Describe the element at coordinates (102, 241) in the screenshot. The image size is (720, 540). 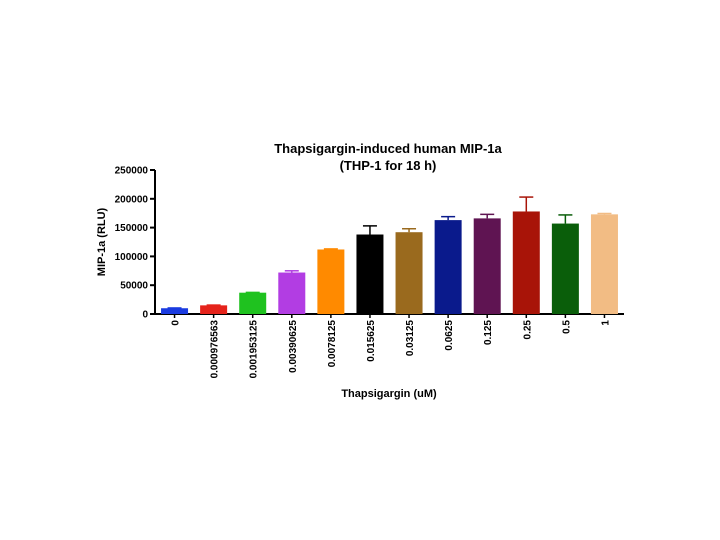
I see `y-axis-label: MIP-1a (RLU)` at that location.